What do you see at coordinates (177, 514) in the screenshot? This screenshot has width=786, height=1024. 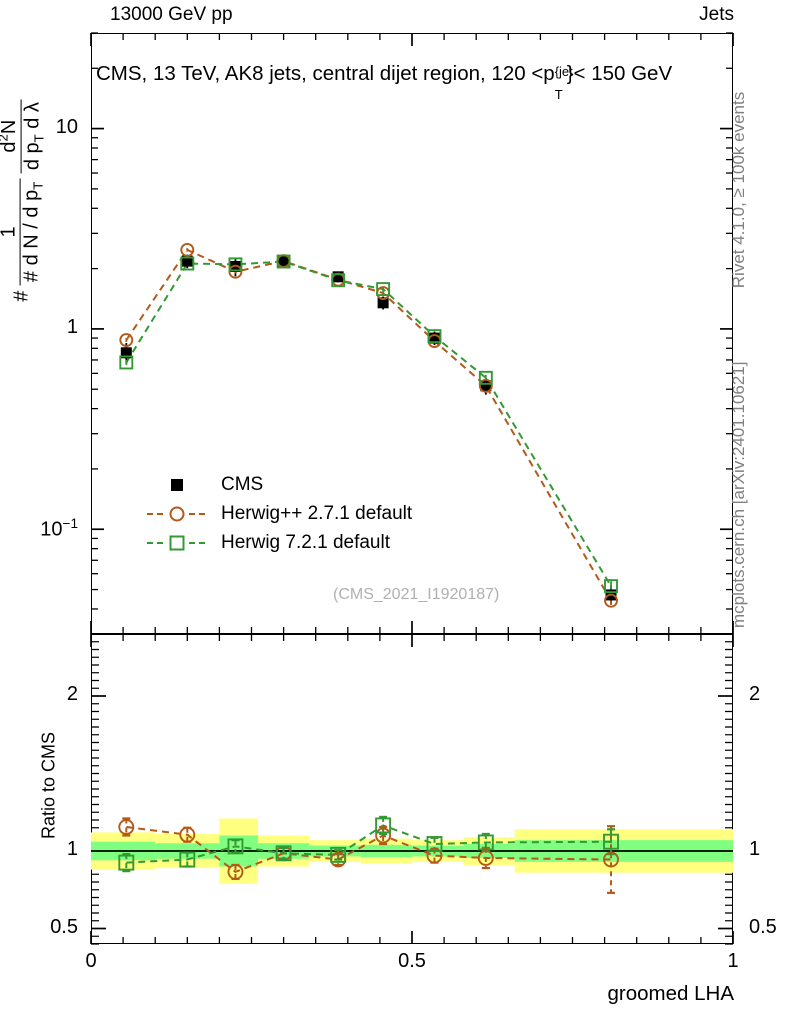 I see `legend-marker-open-circle-icon` at bounding box center [177, 514].